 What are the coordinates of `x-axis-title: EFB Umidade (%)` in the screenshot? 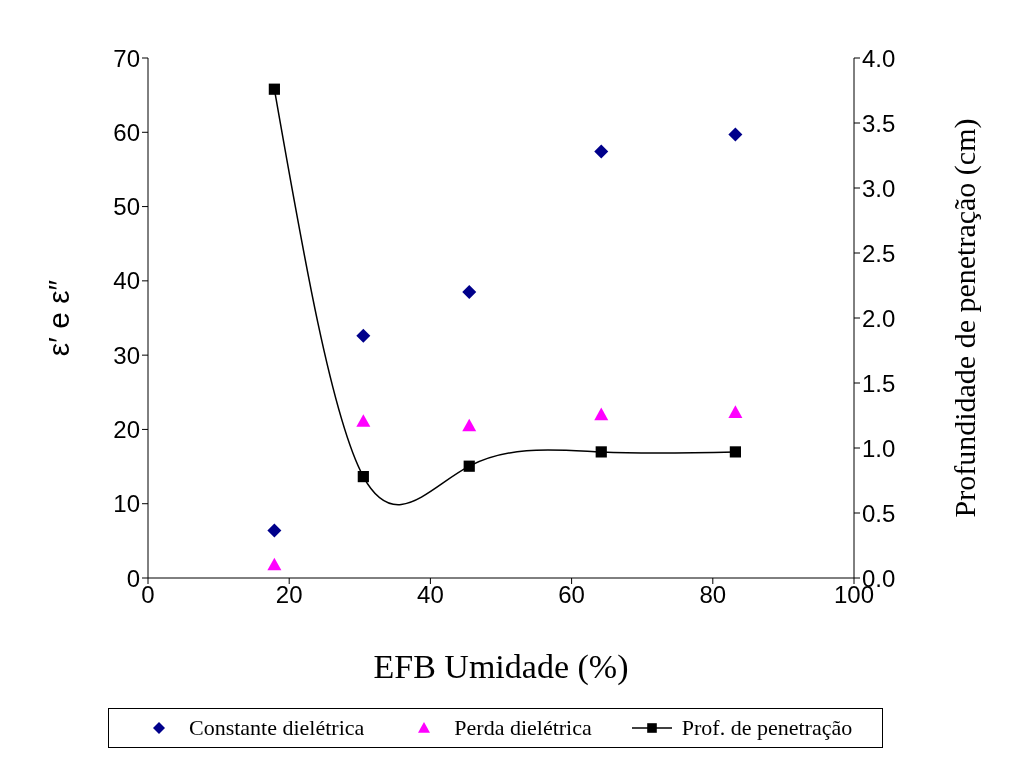 It's located at (501, 667).